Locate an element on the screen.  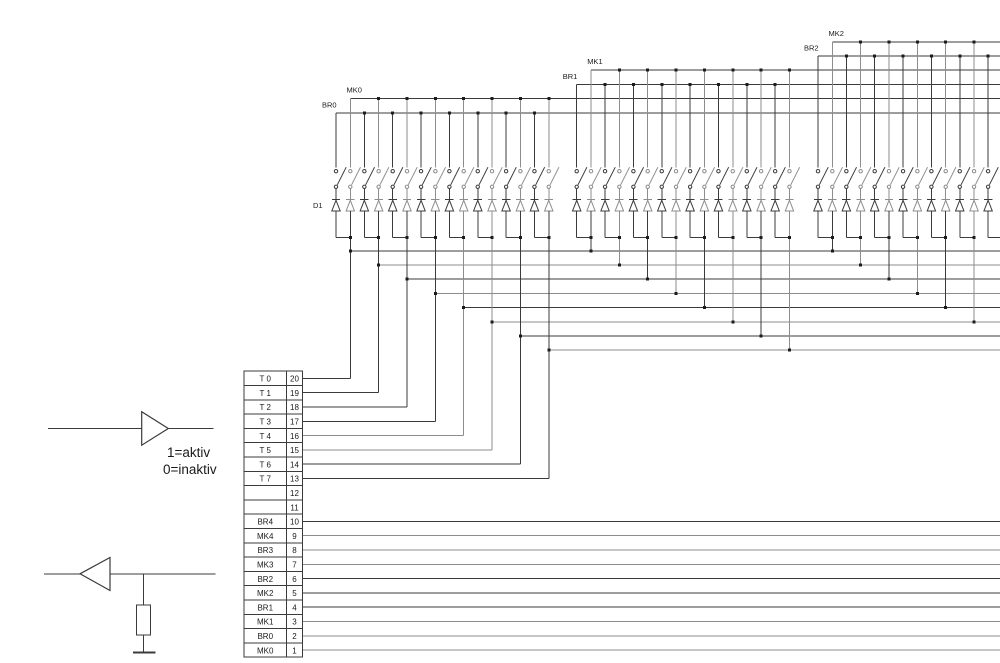
legend-text-line2: 0=inaktiv is located at coordinates (190, 469).